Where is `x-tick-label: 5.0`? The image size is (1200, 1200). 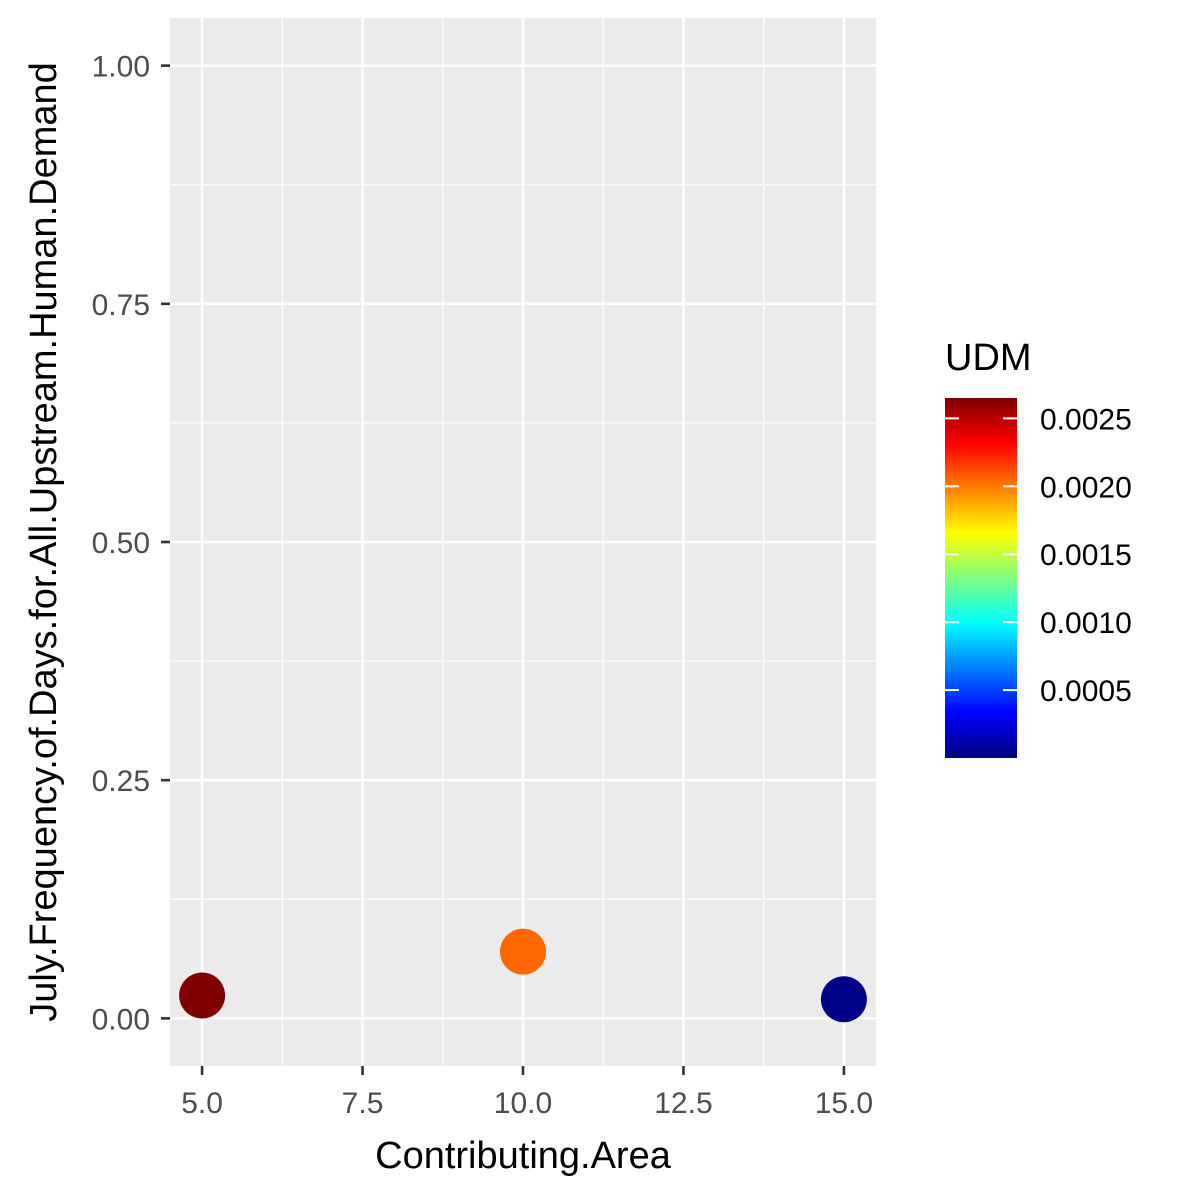
x-tick-label: 5.0 is located at coordinates (202, 1103).